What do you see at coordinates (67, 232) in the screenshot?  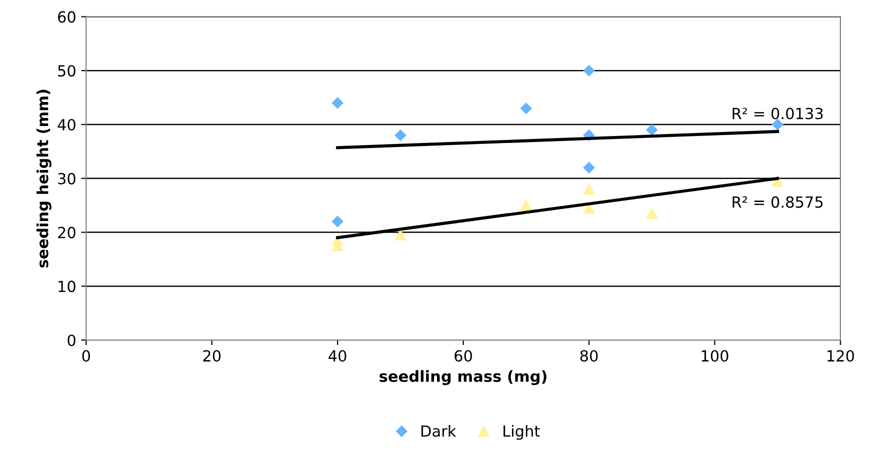 I see `y-tick-label: 20` at bounding box center [67, 232].